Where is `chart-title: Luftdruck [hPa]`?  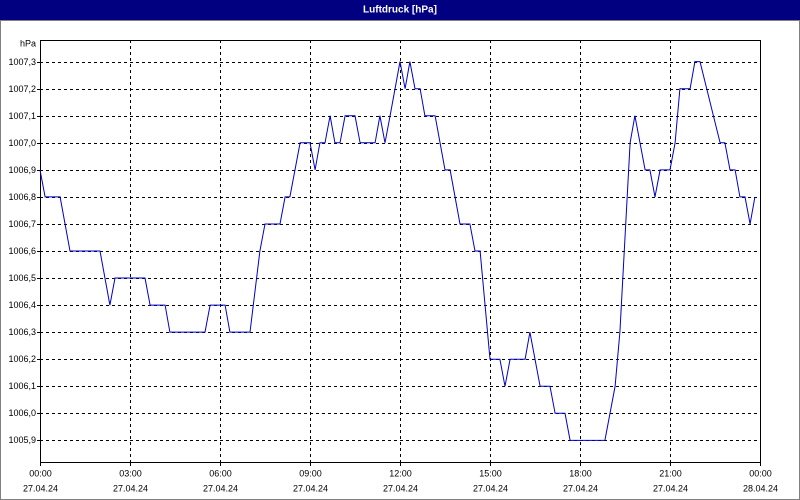
chart-title: Luftdruck [hPa] is located at coordinates (400, 10).